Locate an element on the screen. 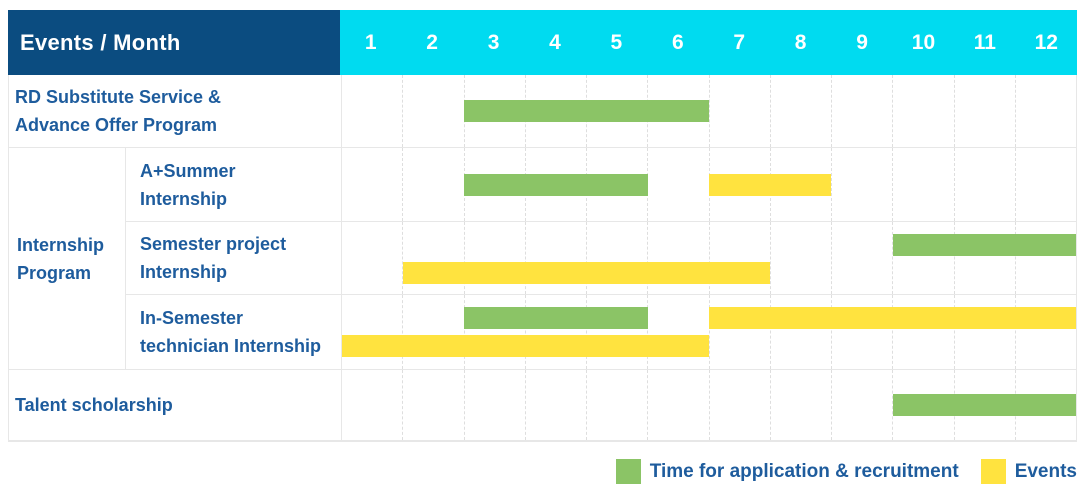 This screenshot has width=1080, height=494. label-line: Talent scholarship is located at coordinates (94, 405).